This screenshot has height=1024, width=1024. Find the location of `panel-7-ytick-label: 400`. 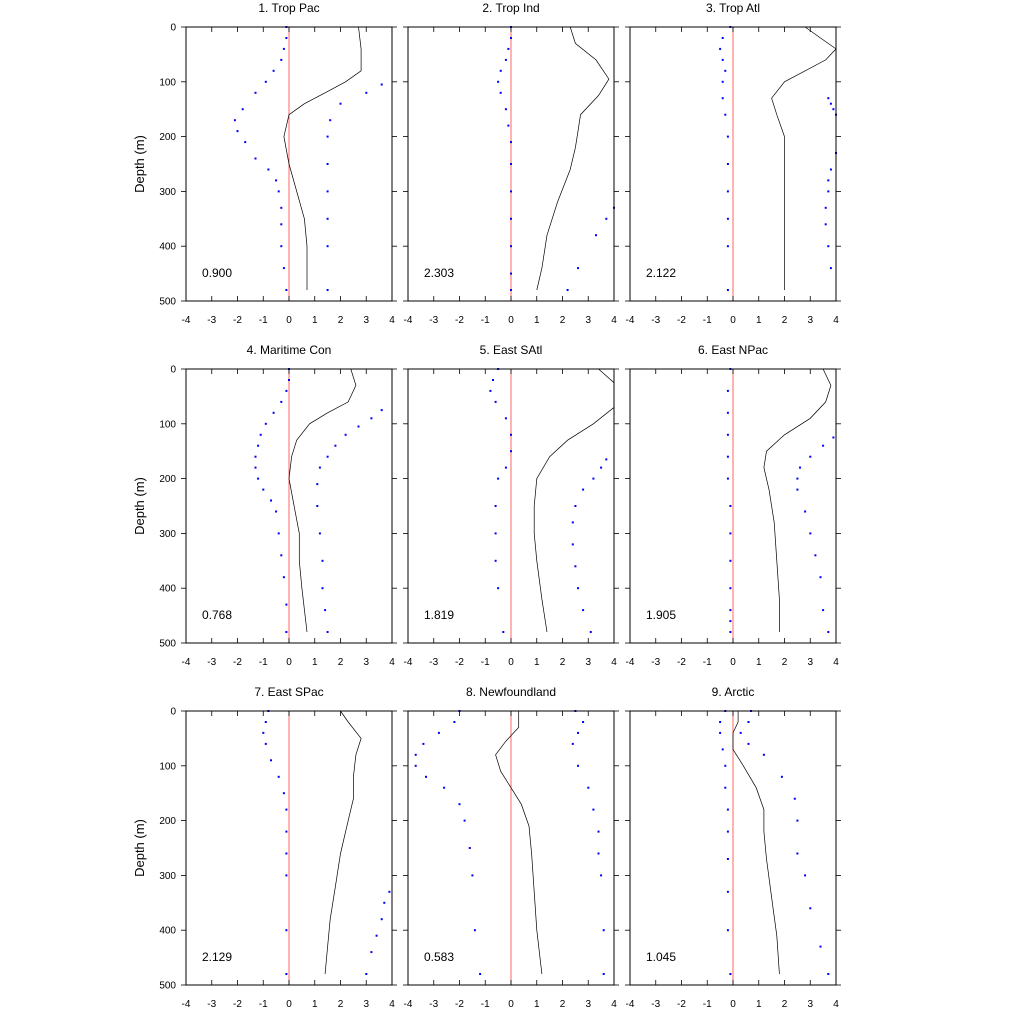

panel-7-ytick-label: 400 is located at coordinates (167, 931).